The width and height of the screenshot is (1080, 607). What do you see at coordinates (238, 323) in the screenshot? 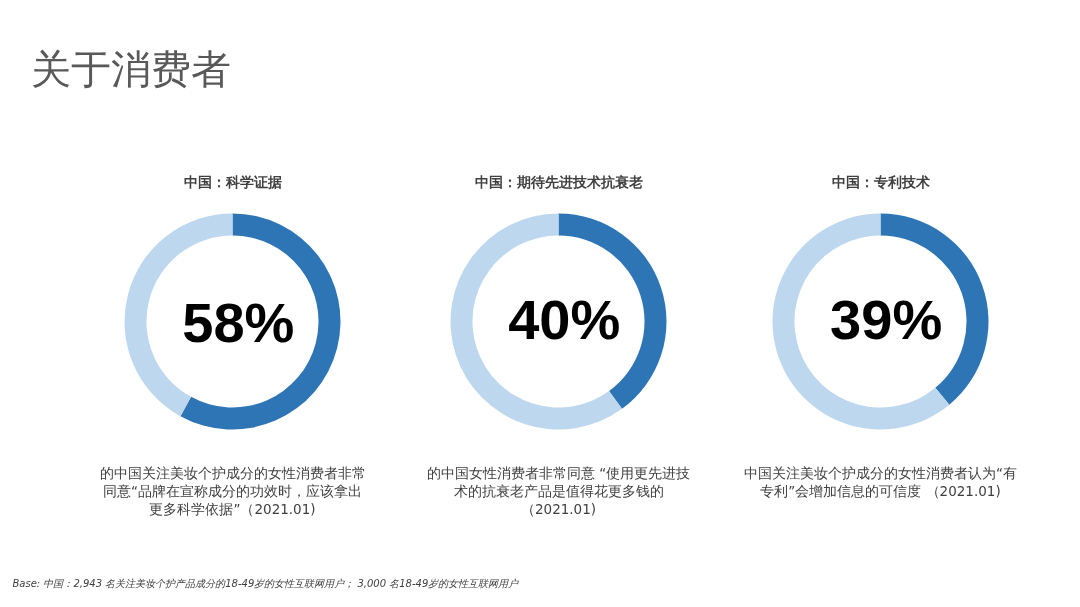
I see `data-label: 58%` at bounding box center [238, 323].